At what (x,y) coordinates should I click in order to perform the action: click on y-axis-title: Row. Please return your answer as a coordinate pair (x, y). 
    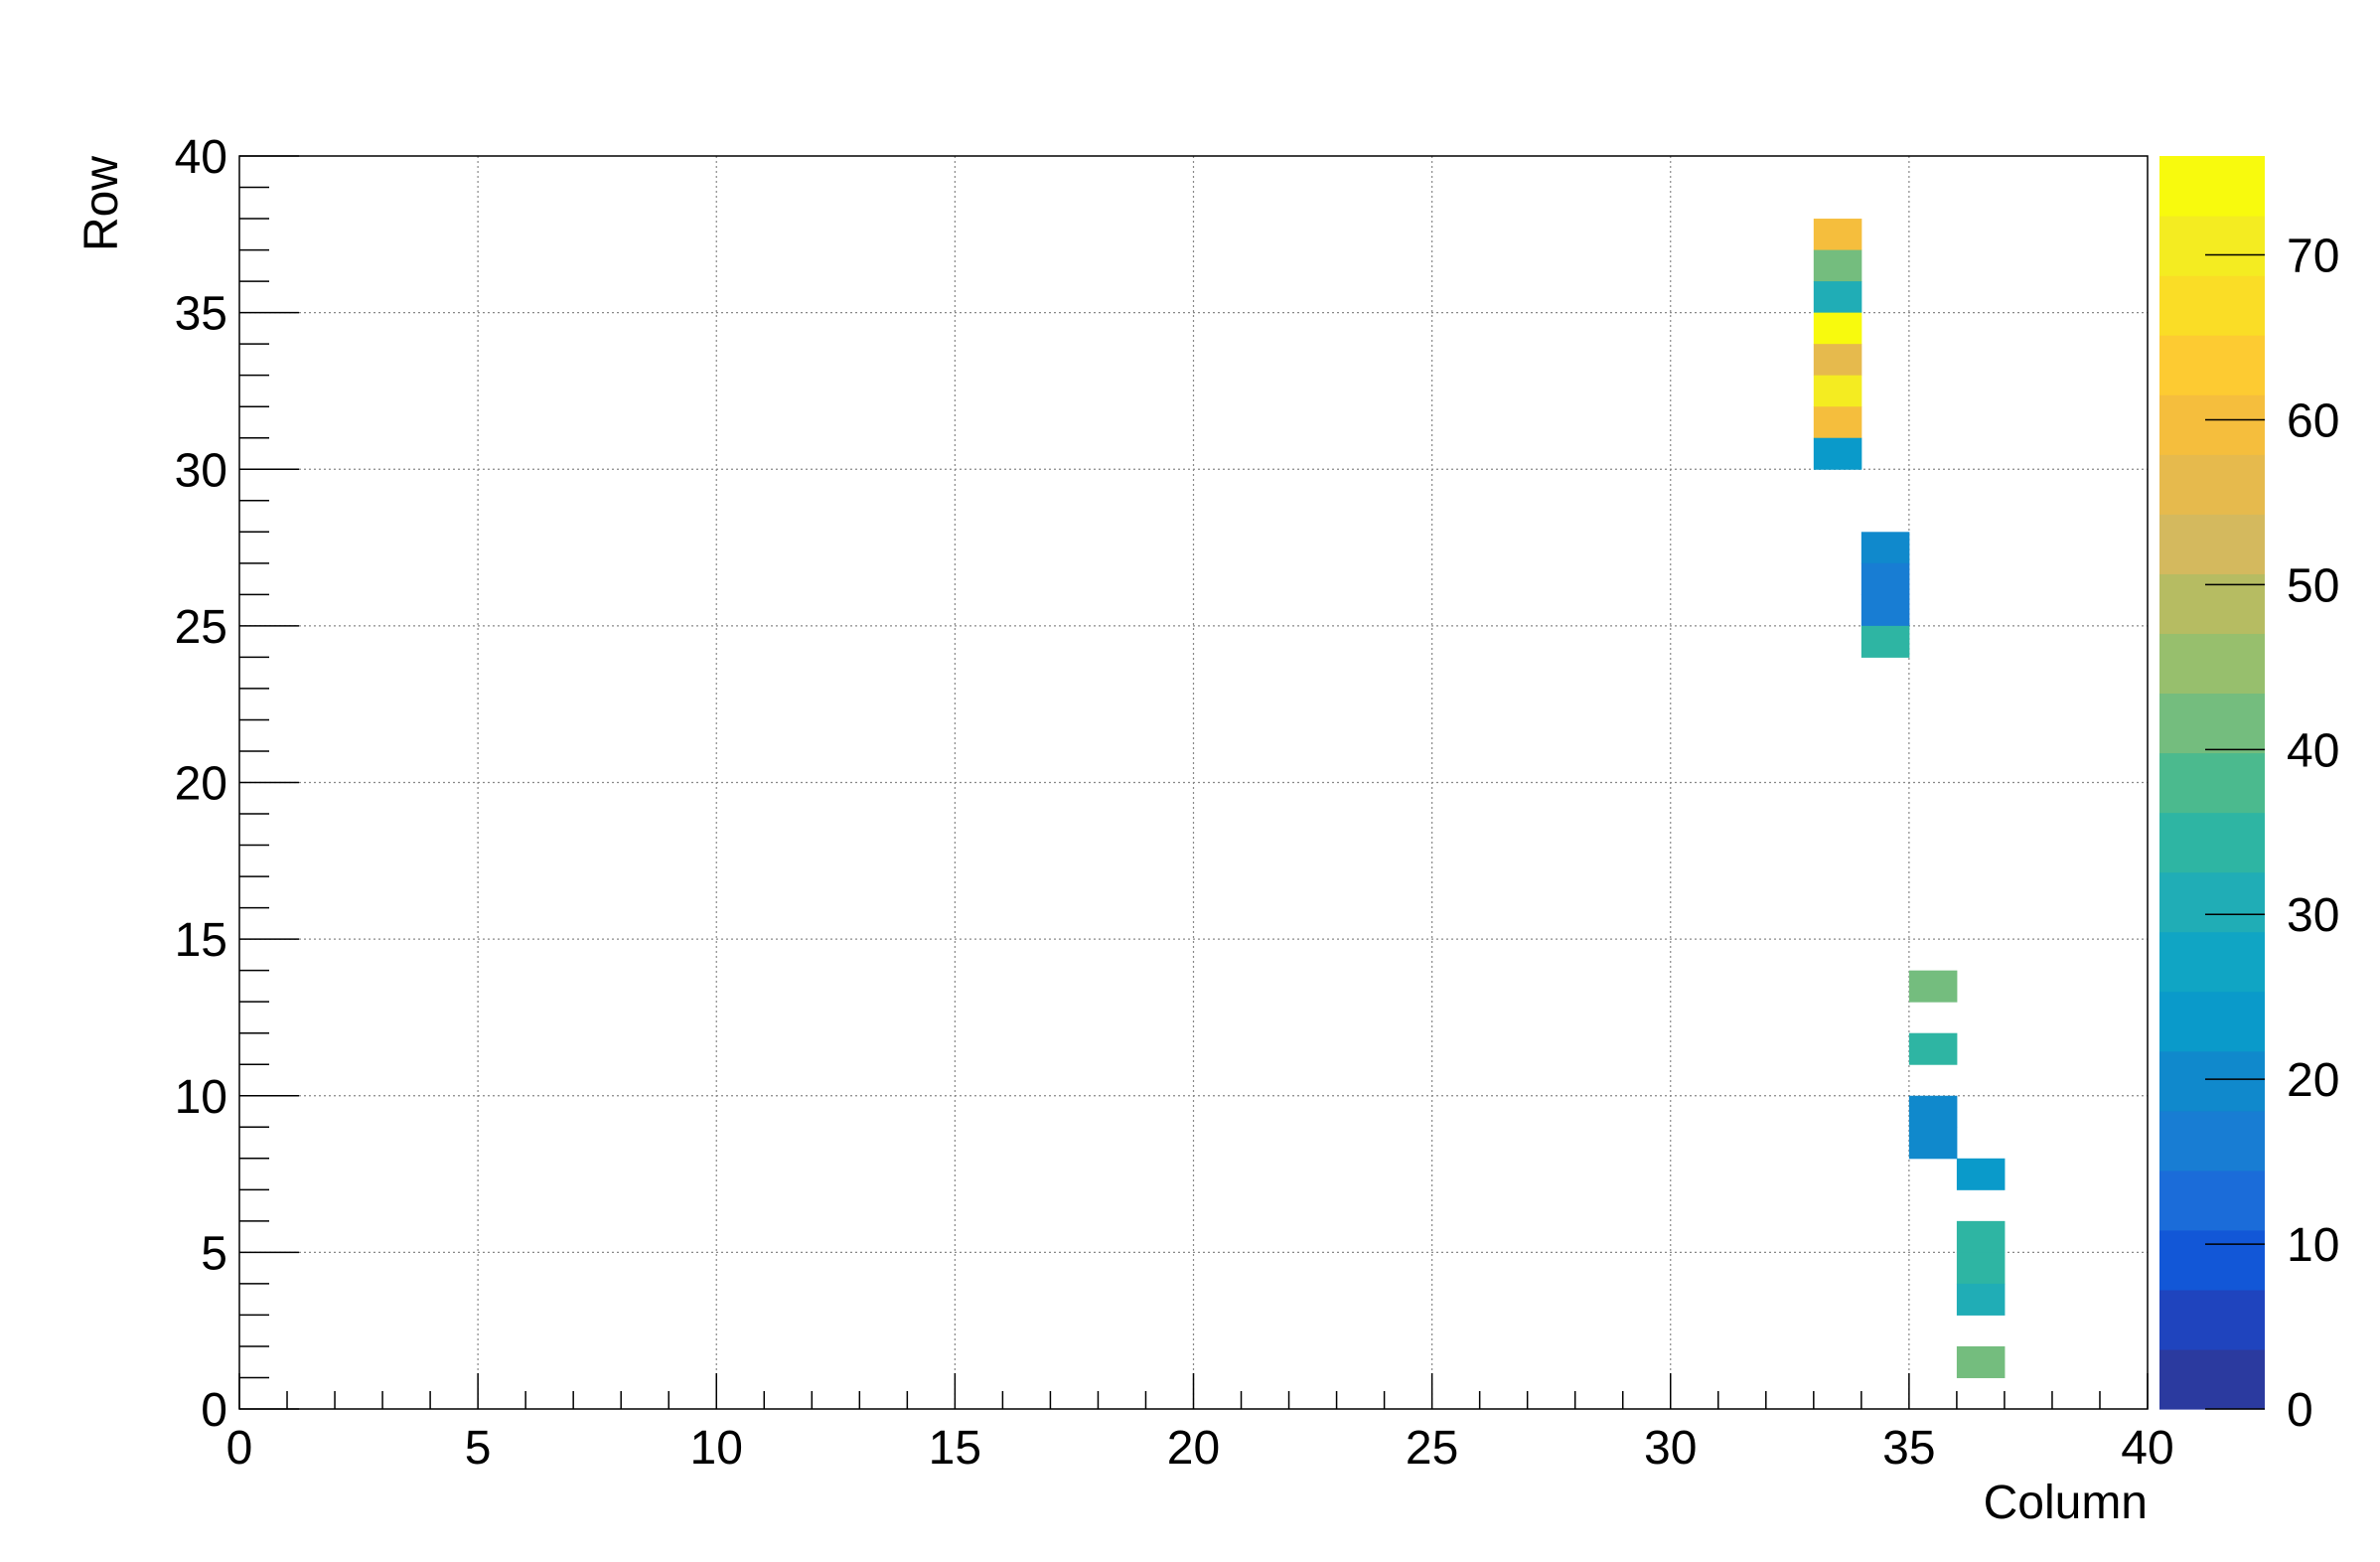
    Looking at the image, I should click on (102, 203).